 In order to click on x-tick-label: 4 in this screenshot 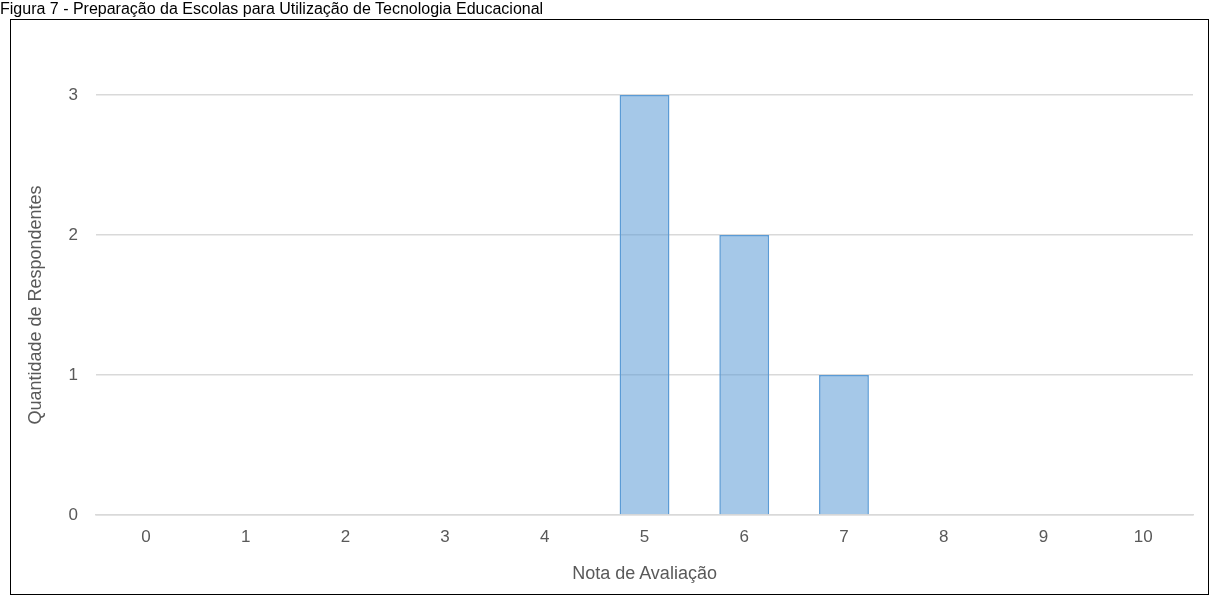, I will do `click(545, 536)`.